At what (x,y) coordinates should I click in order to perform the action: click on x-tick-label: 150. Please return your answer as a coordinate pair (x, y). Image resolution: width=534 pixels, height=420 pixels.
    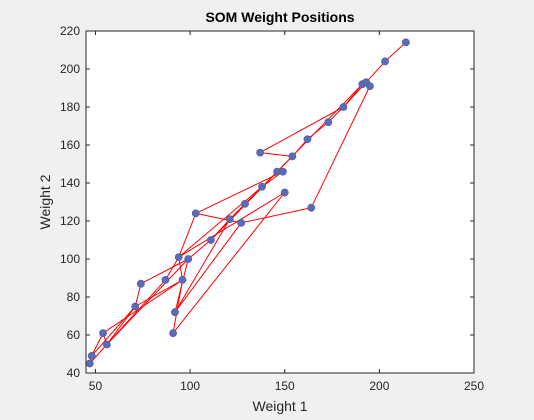
    Looking at the image, I should click on (285, 386).